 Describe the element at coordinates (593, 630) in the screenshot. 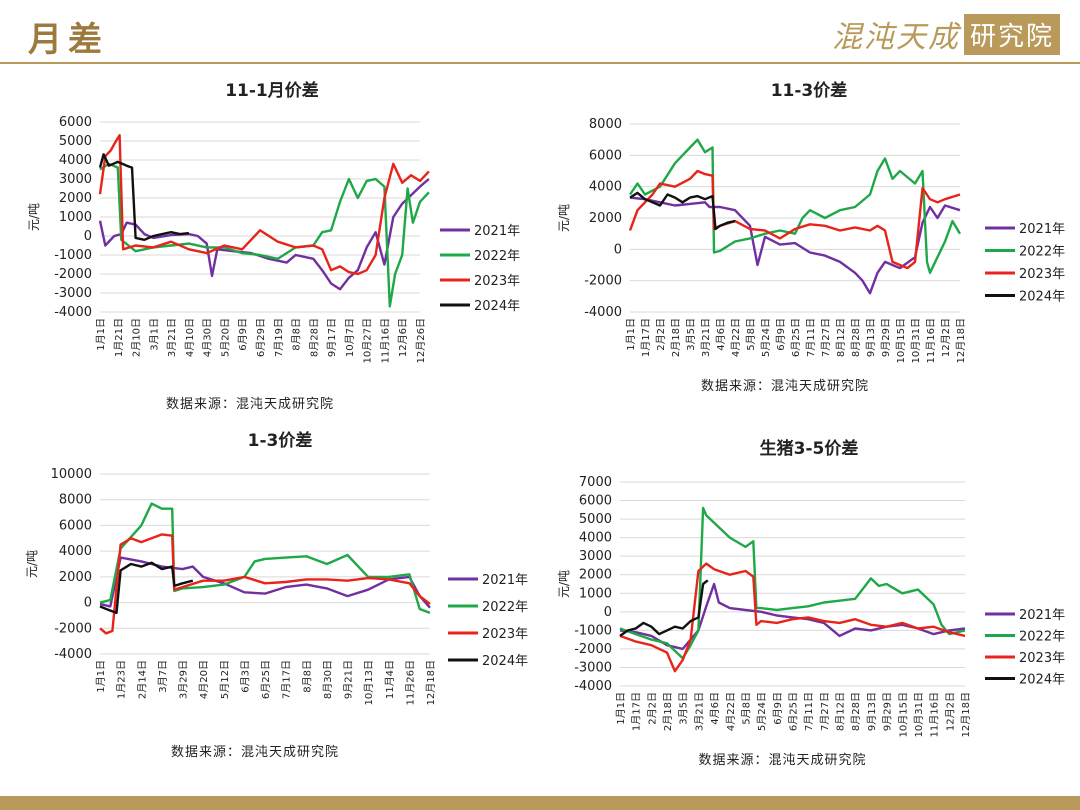

I see `y-tick-label: -1000` at that location.